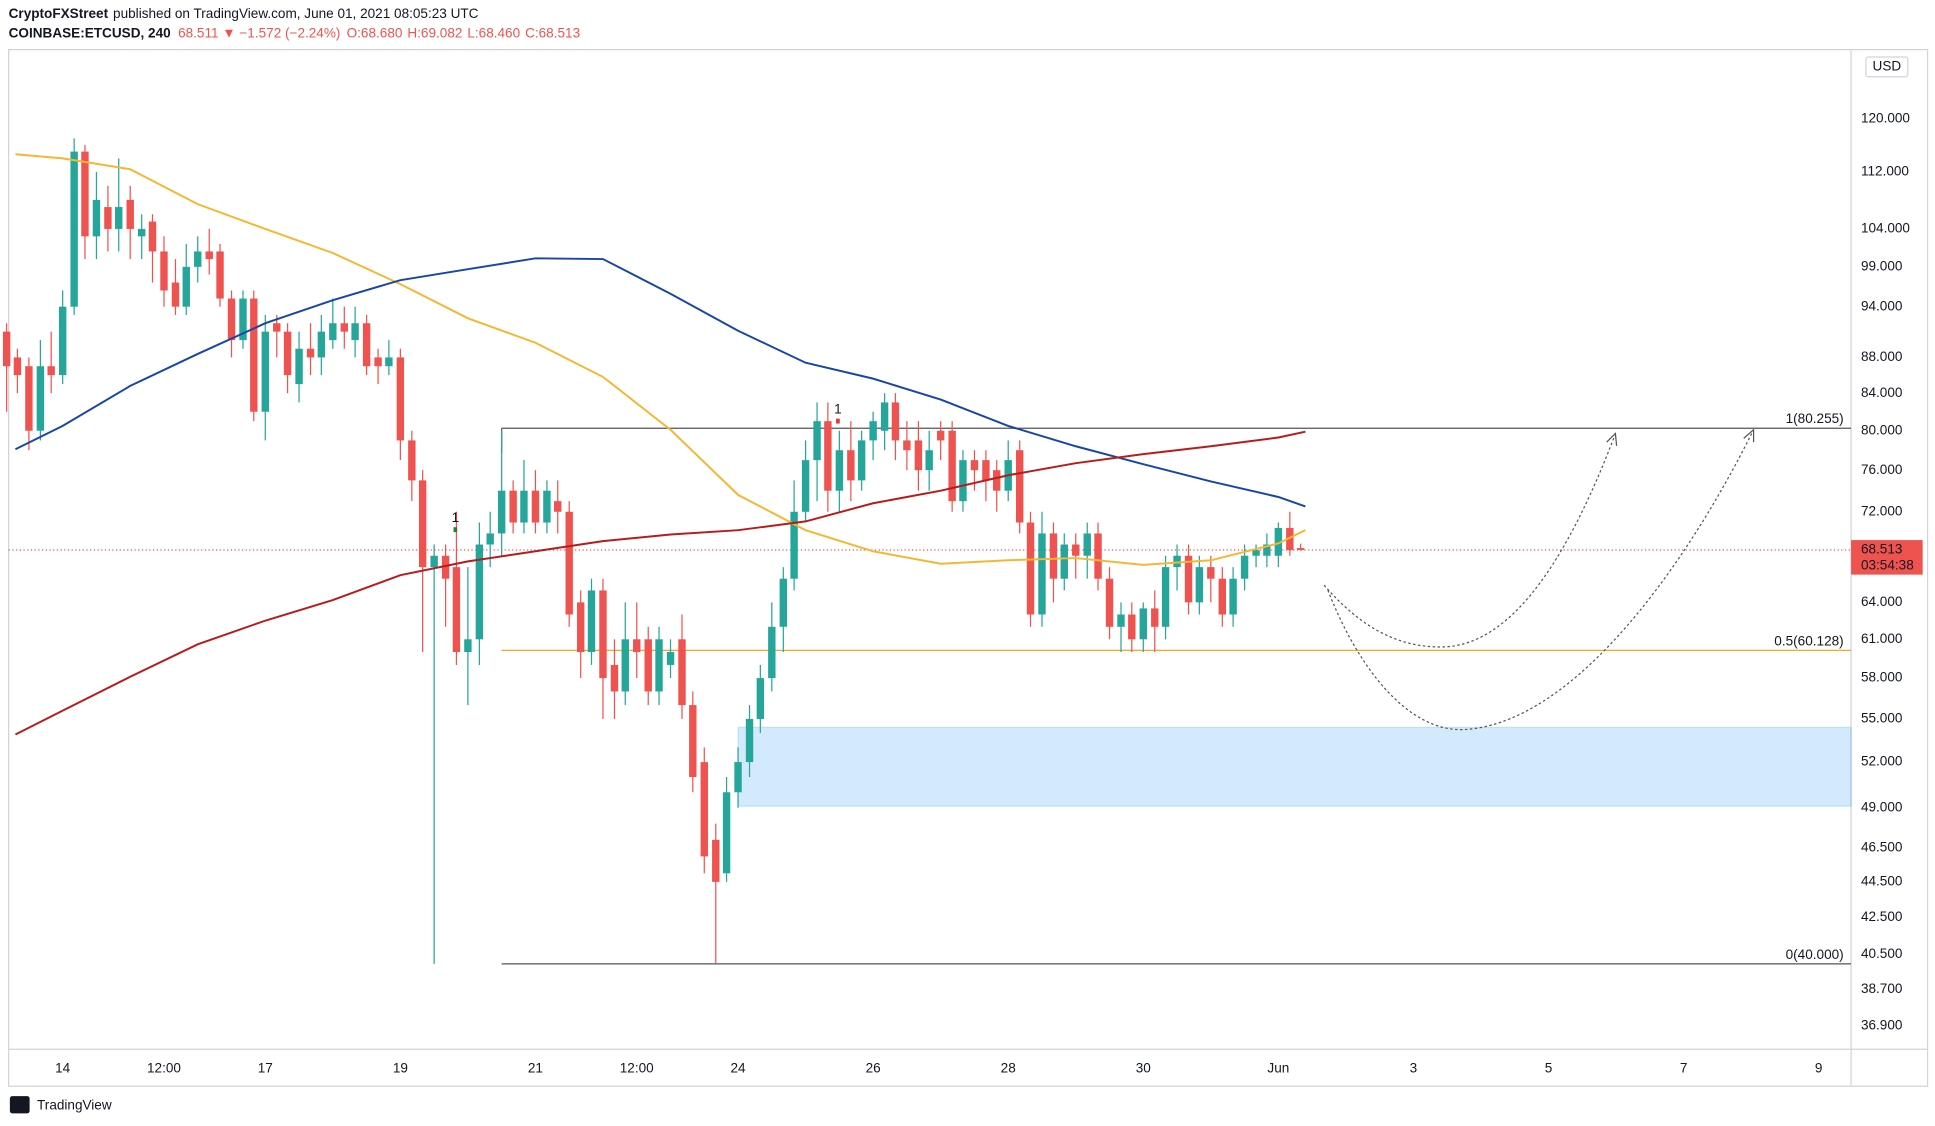  I want to click on fib-label: 0.5(60.128), so click(1808, 640).